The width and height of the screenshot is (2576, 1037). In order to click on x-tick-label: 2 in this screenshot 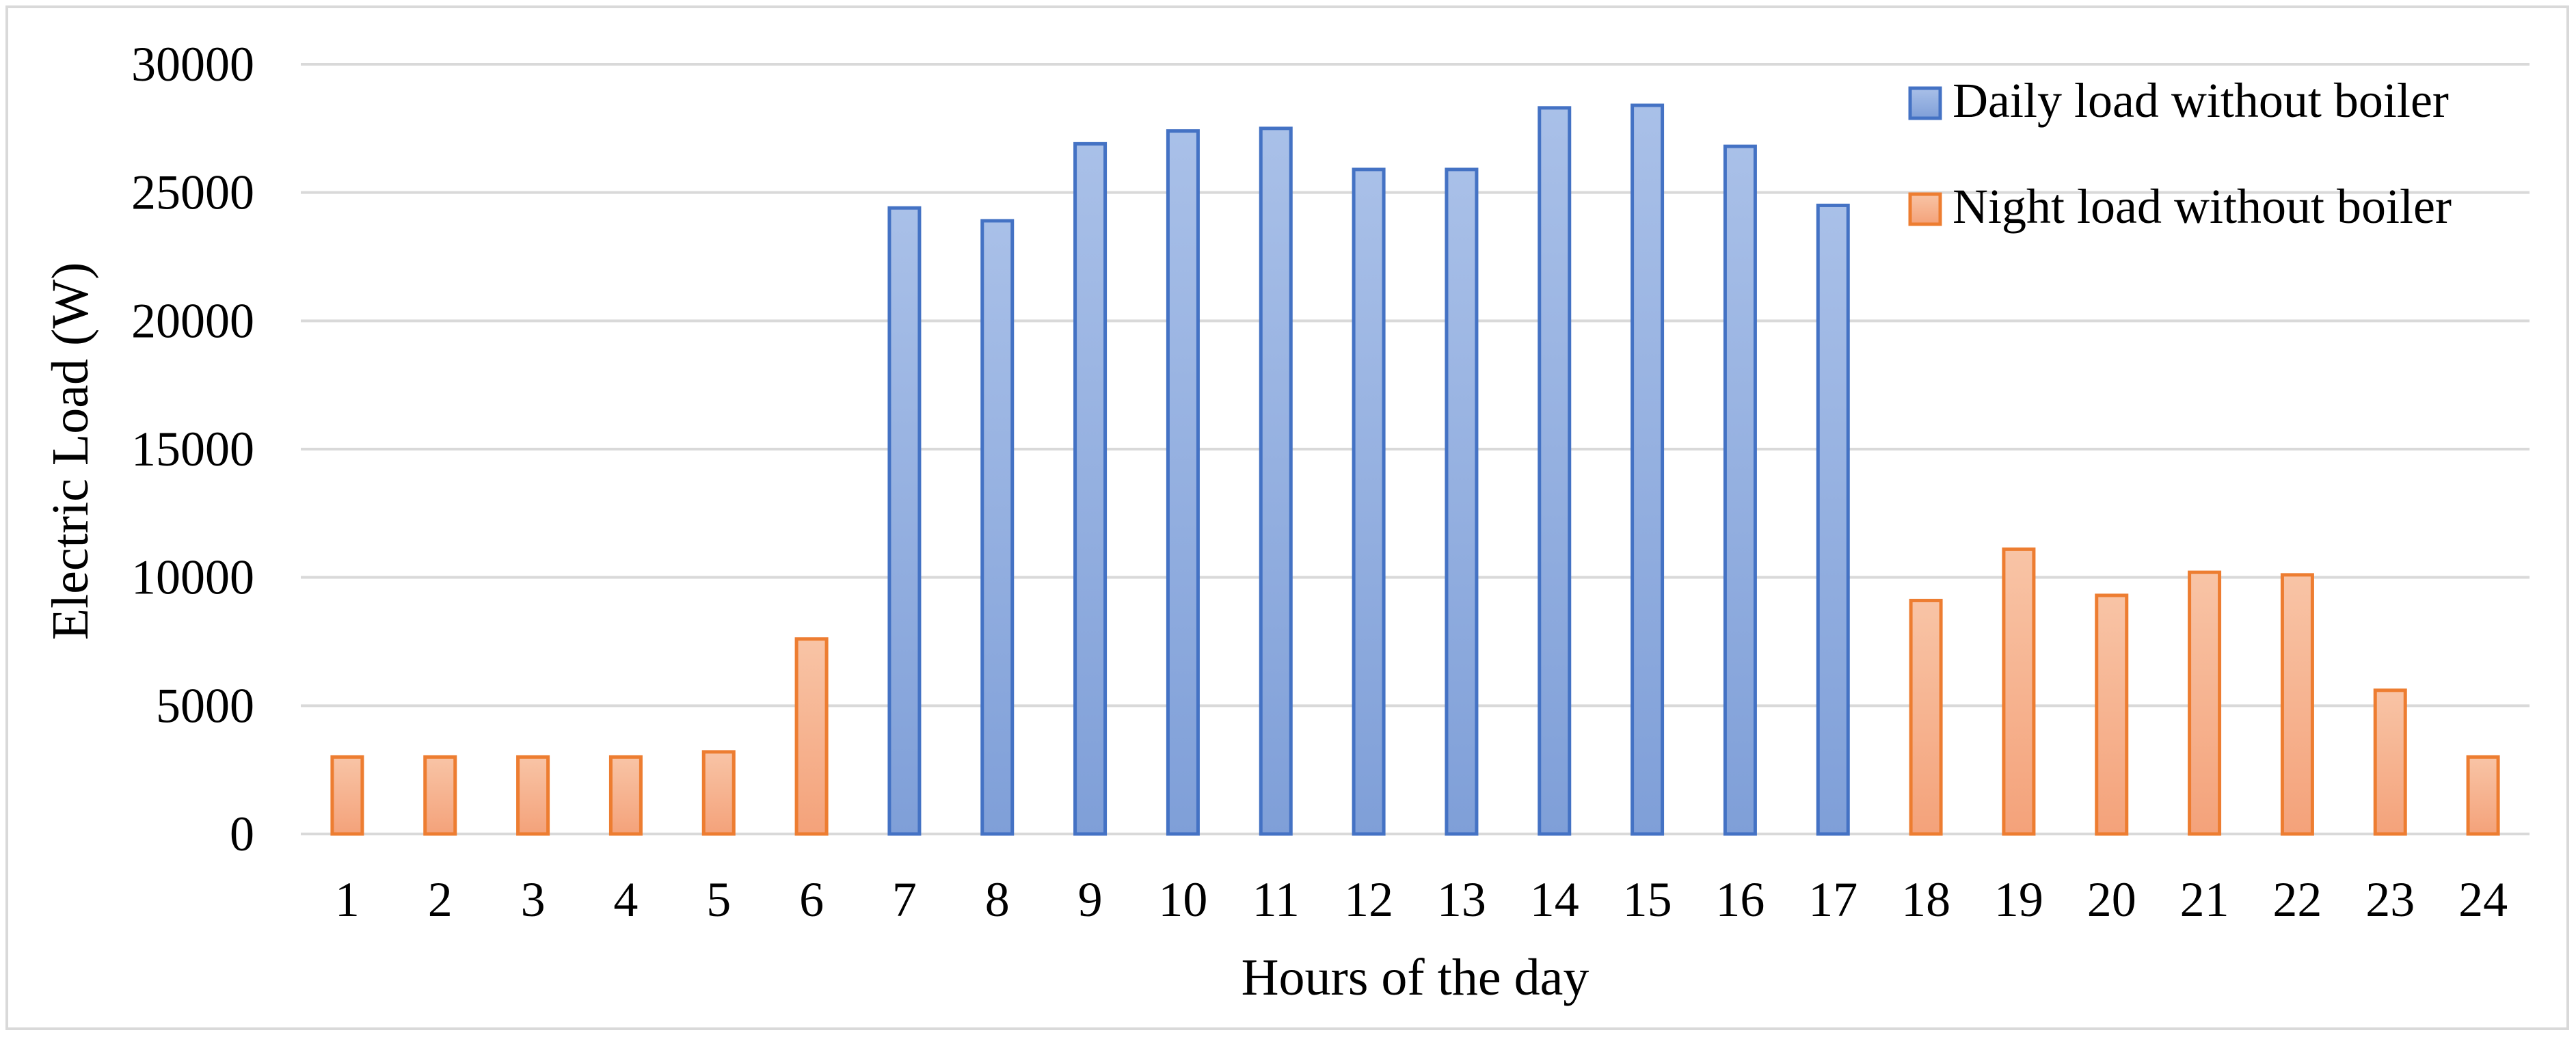, I will do `click(440, 899)`.